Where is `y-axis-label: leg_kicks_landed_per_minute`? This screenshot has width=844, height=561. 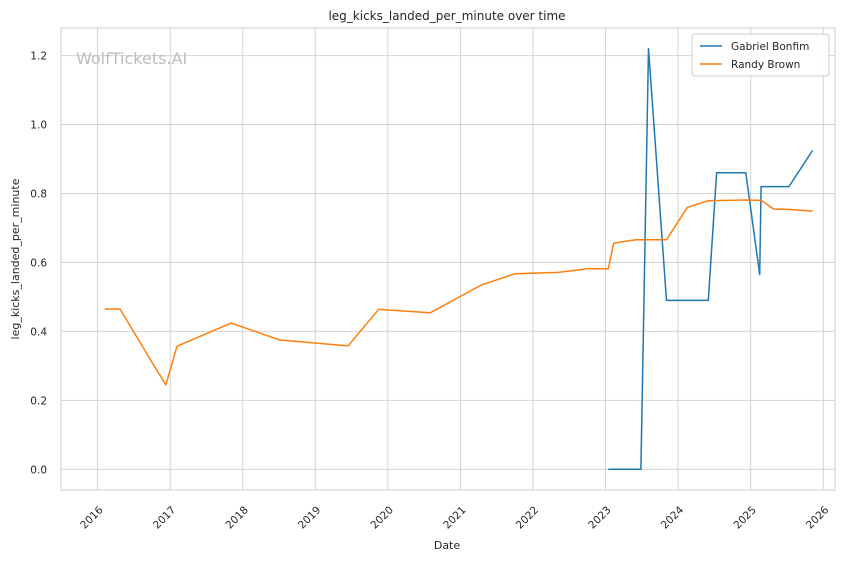
y-axis-label: leg_kicks_landed_per_minute is located at coordinates (15, 258).